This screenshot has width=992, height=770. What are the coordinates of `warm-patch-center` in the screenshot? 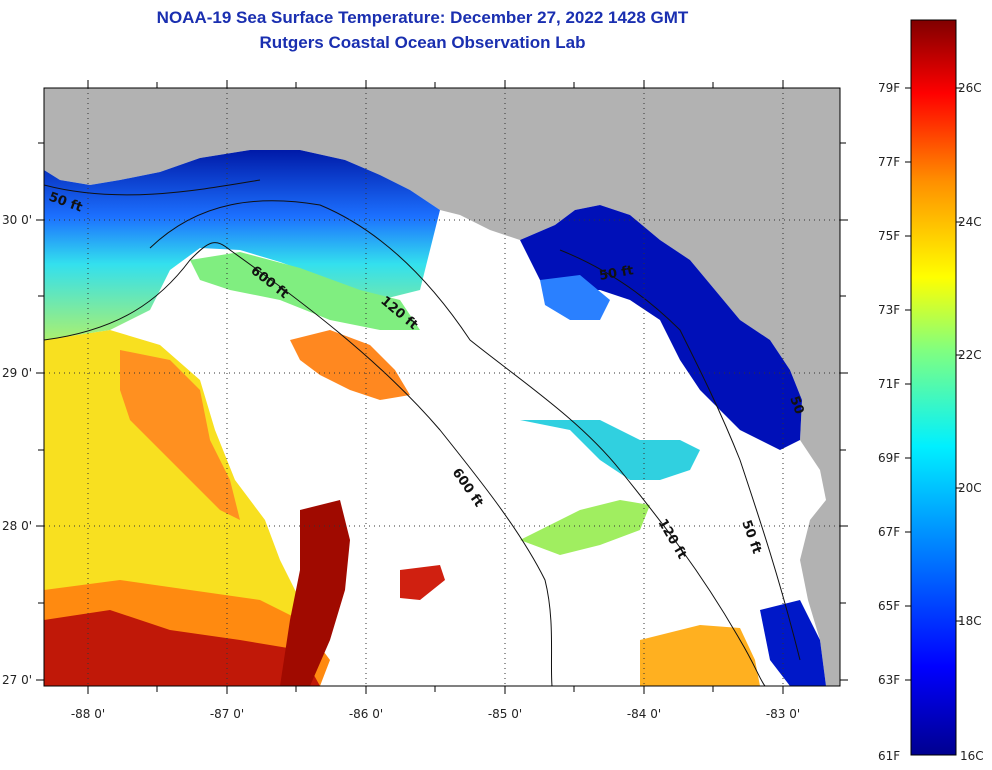 It's located at (350, 365).